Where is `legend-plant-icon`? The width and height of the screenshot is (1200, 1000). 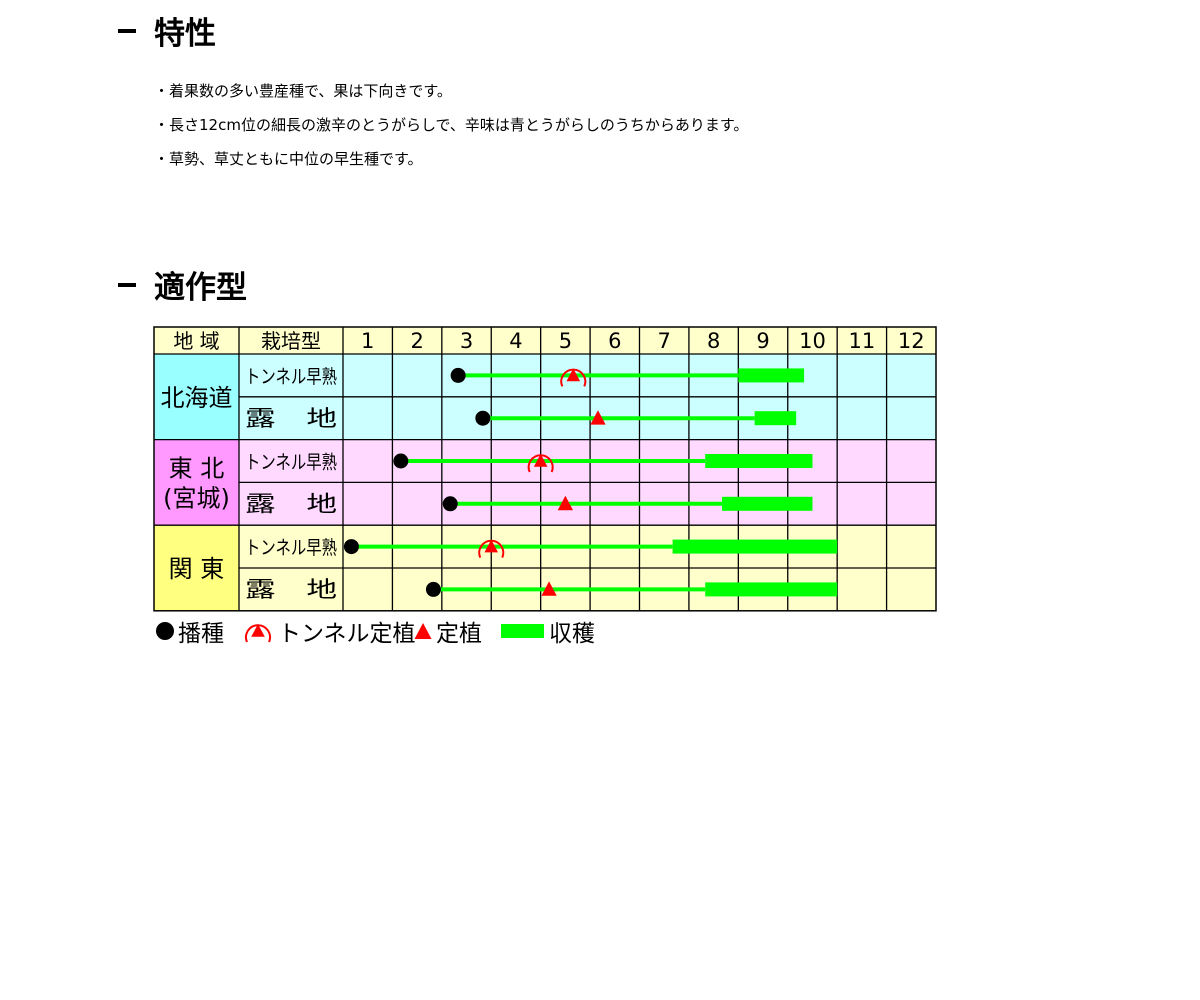 legend-plant-icon is located at coordinates (423, 631).